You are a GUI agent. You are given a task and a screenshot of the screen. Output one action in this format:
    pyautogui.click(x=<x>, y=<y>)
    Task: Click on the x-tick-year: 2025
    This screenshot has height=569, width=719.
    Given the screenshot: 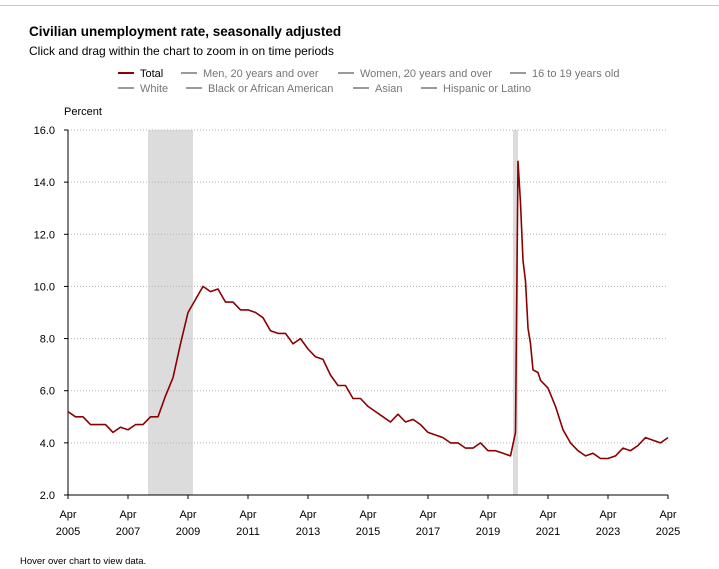 What is the action you would take?
    pyautogui.click(x=668, y=532)
    